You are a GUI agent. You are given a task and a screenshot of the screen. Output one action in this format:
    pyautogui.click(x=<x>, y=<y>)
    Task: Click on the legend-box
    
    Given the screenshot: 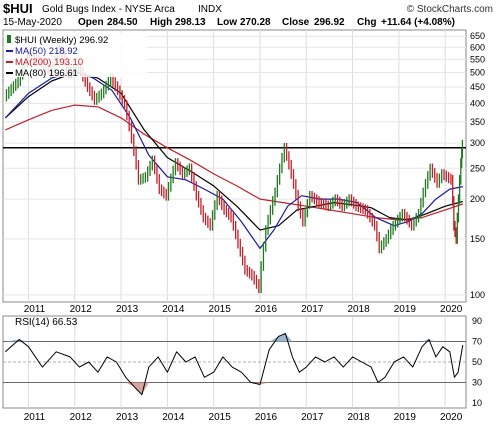 What is the action you would take?
    pyautogui.click(x=76, y=55)
    